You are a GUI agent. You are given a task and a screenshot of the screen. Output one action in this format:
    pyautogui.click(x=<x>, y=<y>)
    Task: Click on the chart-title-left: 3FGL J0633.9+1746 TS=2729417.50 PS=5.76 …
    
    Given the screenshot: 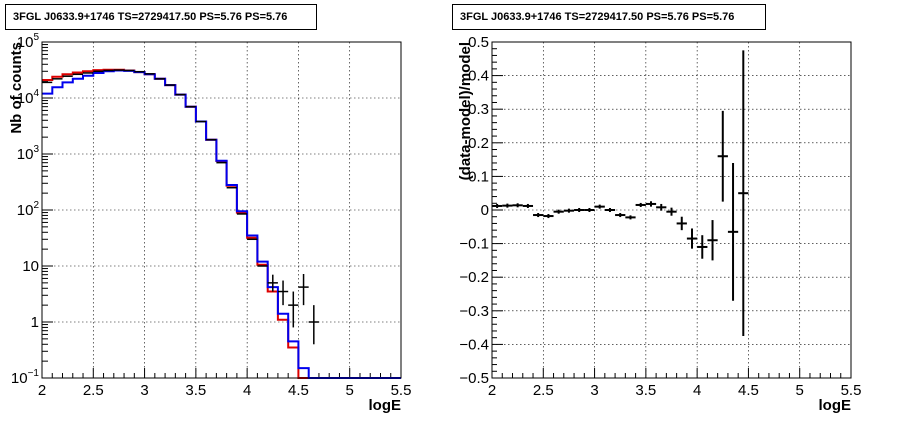 What is the action you would take?
    pyautogui.click(x=161, y=17)
    